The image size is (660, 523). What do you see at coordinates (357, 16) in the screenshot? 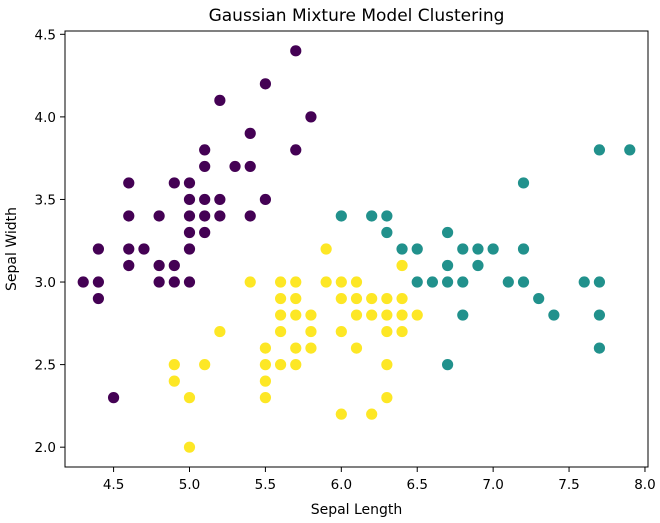
I see `chart-title: Gaussian Mixture Model Clustering` at bounding box center [357, 16].